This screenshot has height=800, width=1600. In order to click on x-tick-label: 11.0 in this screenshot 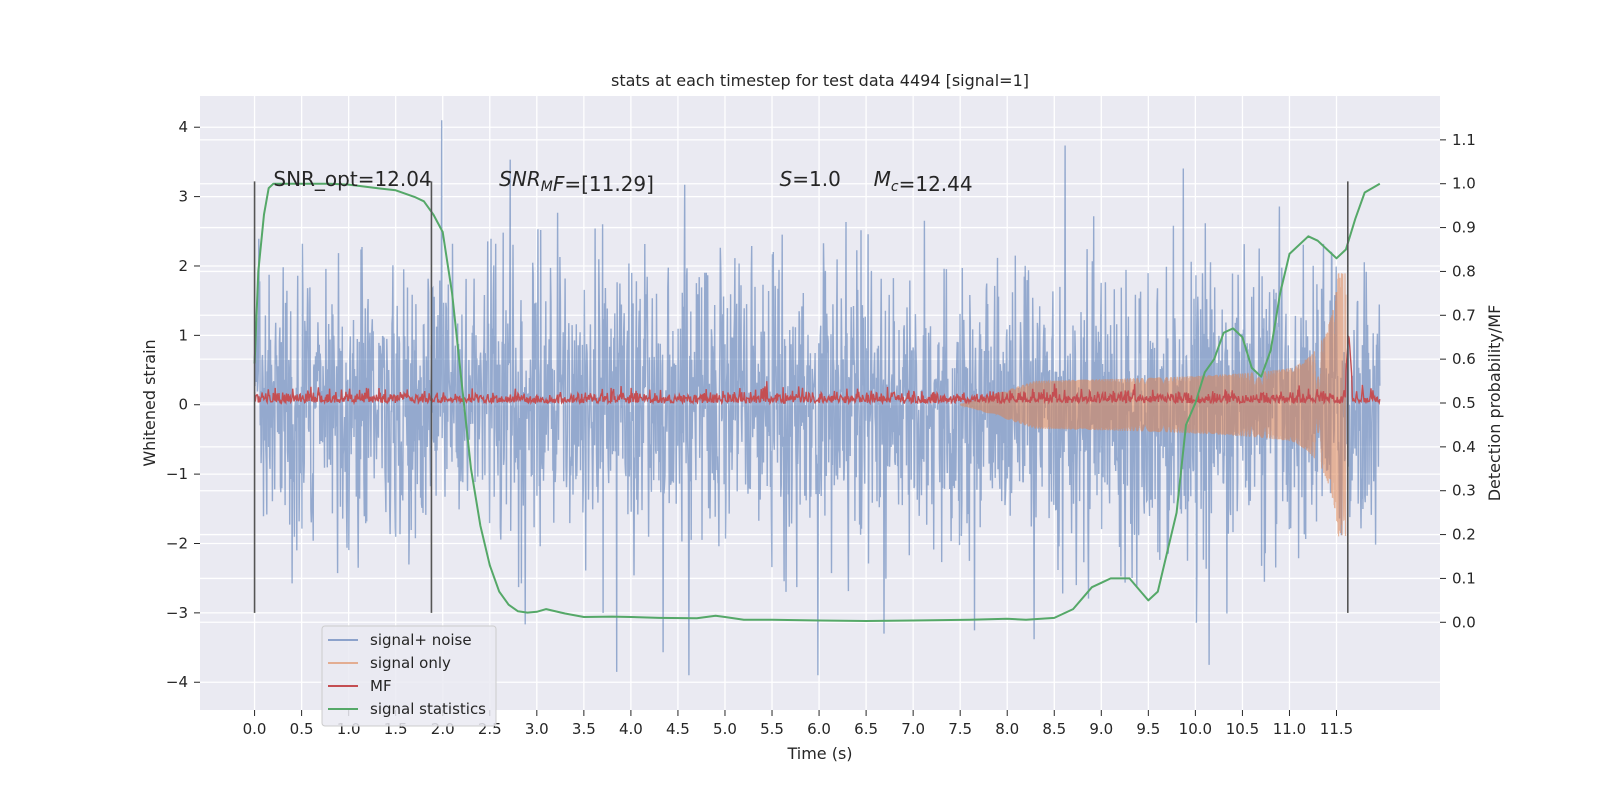, I will do `click(1289, 729)`.